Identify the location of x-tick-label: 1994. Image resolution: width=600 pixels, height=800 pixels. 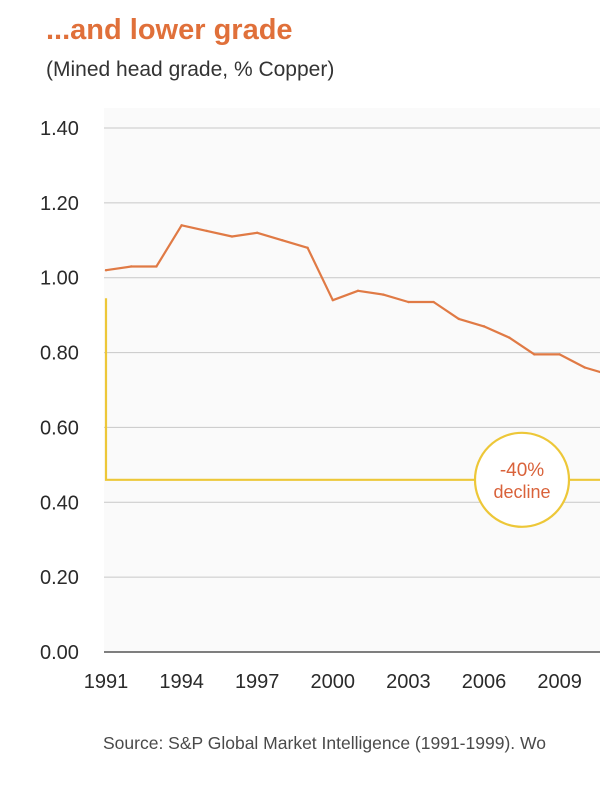
(181, 682).